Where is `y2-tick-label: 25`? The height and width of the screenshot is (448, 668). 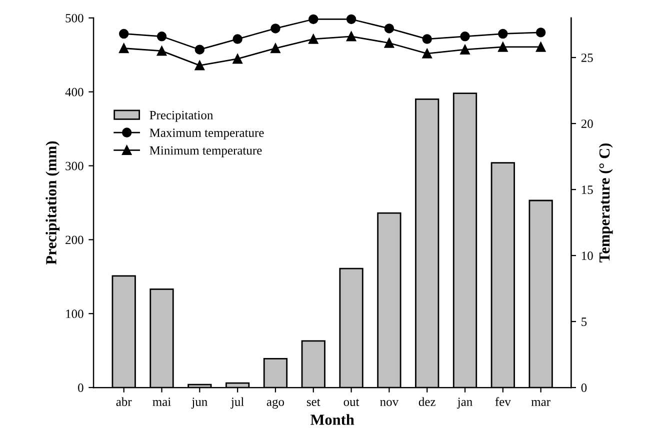 y2-tick-label: 25 is located at coordinates (587, 58).